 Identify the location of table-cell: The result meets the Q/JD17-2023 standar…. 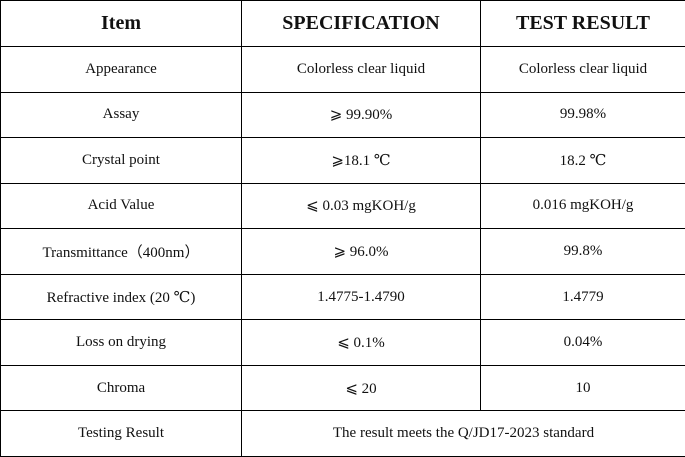
(463, 433).